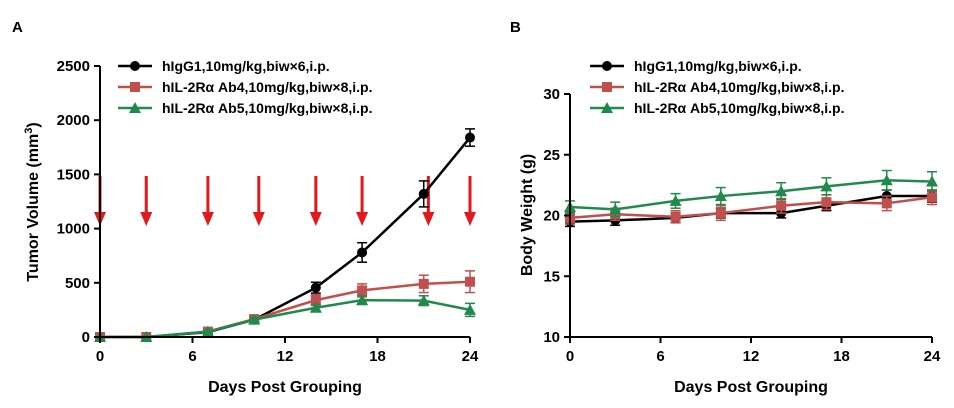  I want to click on y-tick-label: 1500, so click(73, 174).